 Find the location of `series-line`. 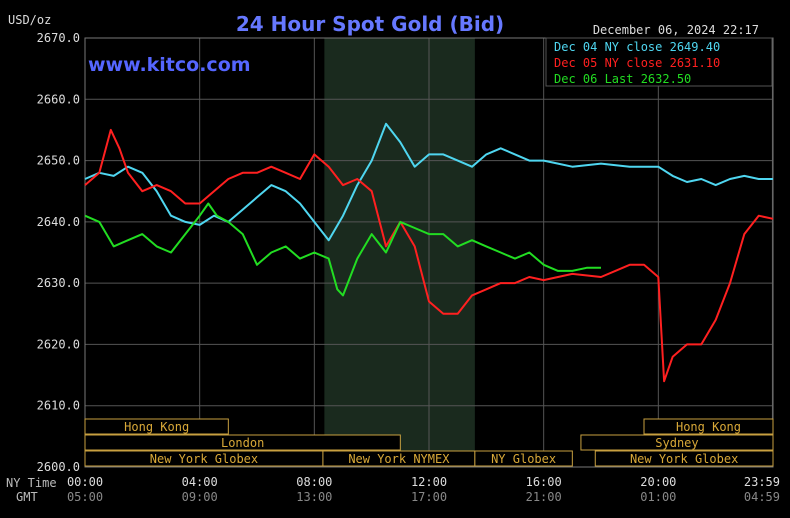

series-line is located at coordinates (342, 249).